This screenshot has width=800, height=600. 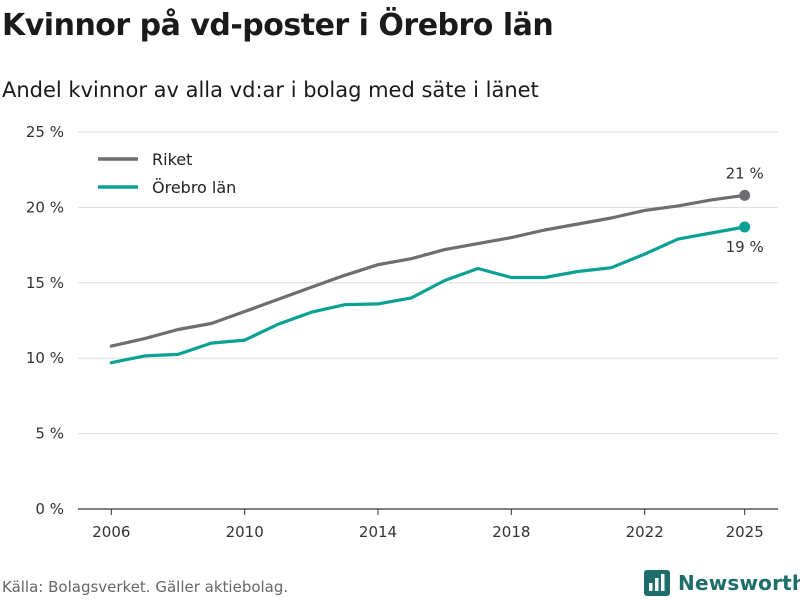 I want to click on x-tick-label: 2010, so click(x=245, y=532).